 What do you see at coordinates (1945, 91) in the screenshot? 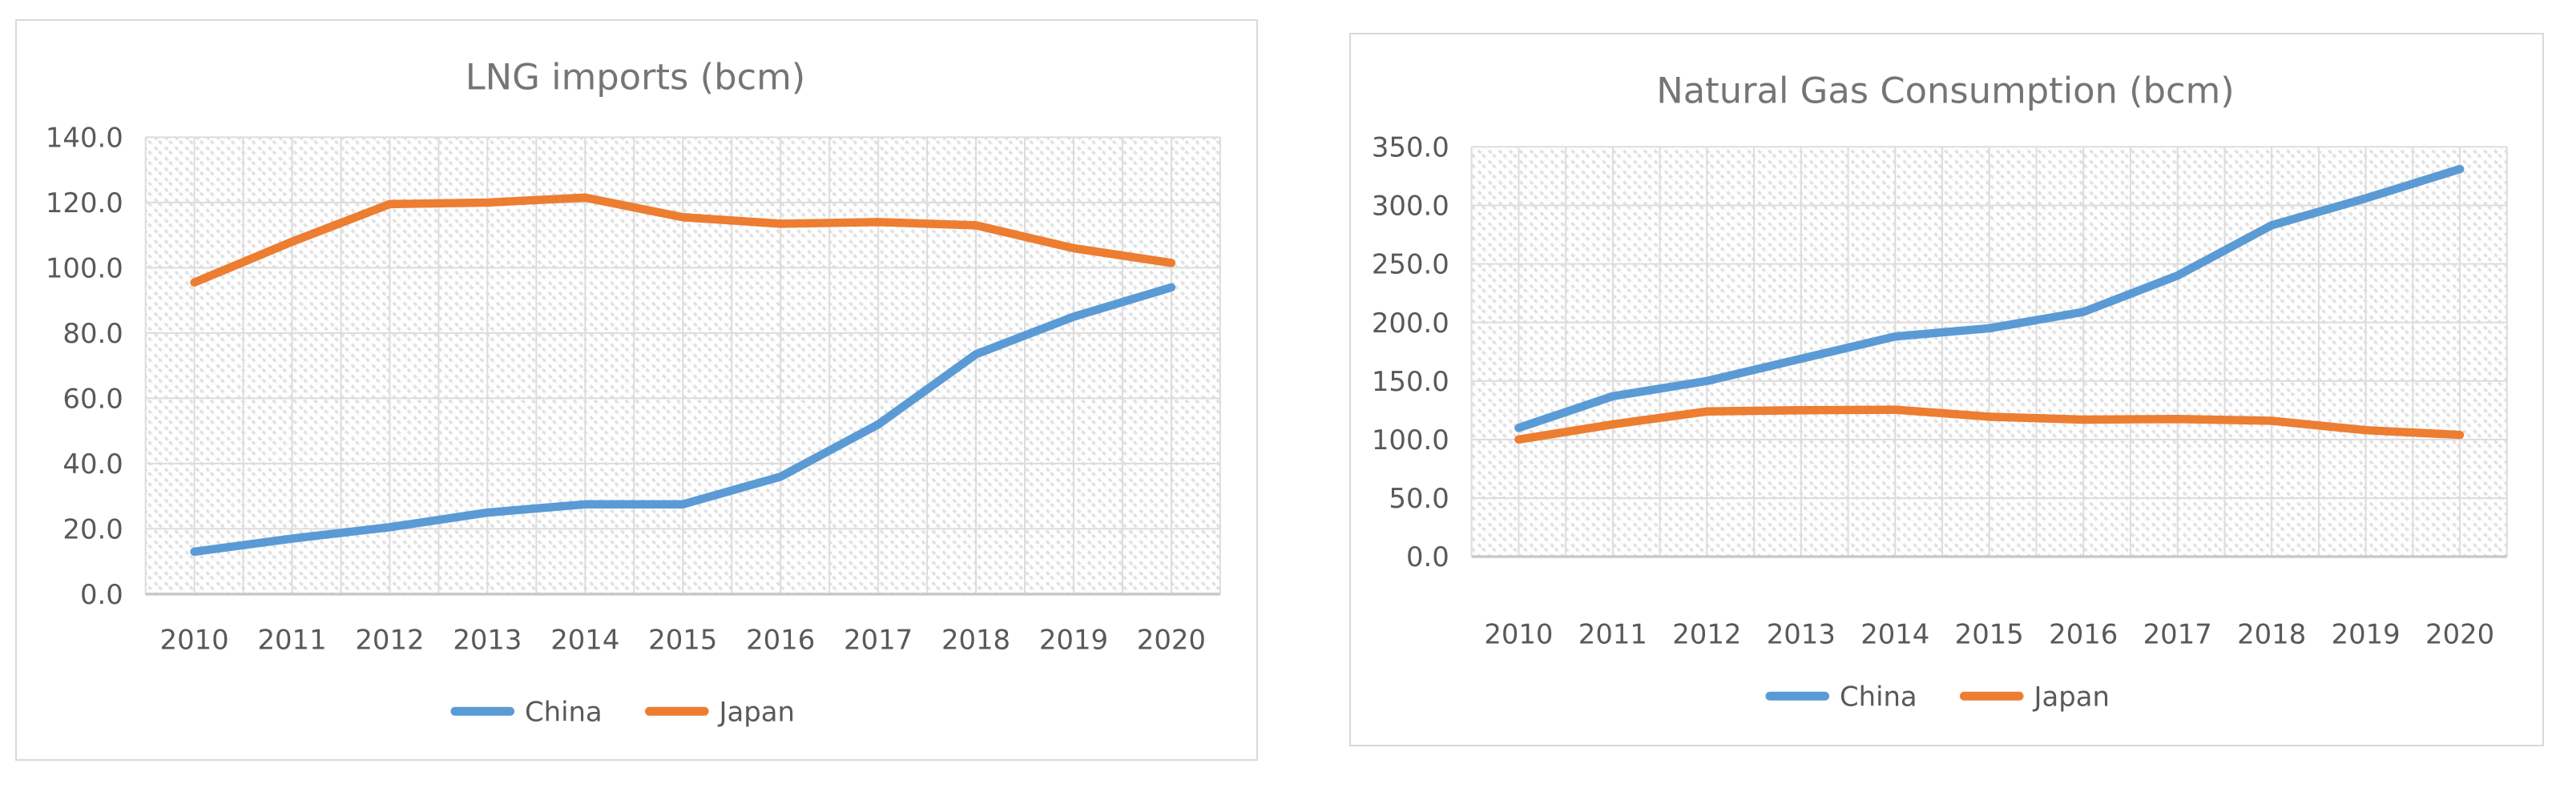
I see `chart-title: Natural Gas Consumption (bcm)` at bounding box center [1945, 91].